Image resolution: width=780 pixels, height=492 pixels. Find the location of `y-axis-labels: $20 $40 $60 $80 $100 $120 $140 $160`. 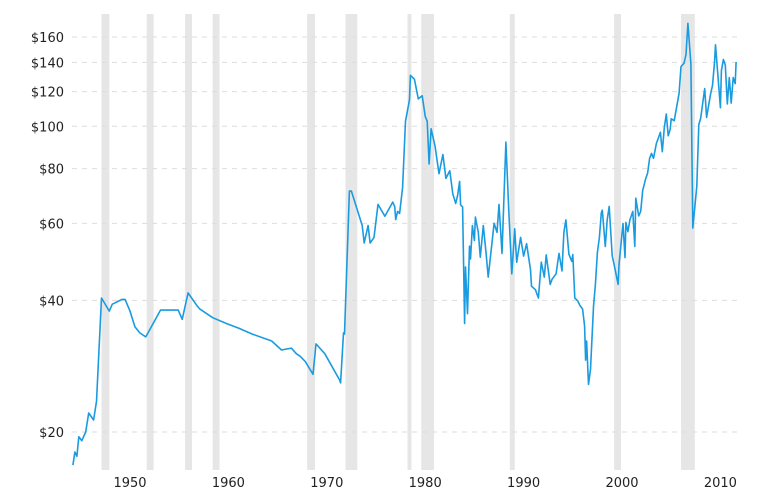

y-axis-labels: $20 $40 $60 $80 $100 $120 $140 $160 is located at coordinates (47, 236).